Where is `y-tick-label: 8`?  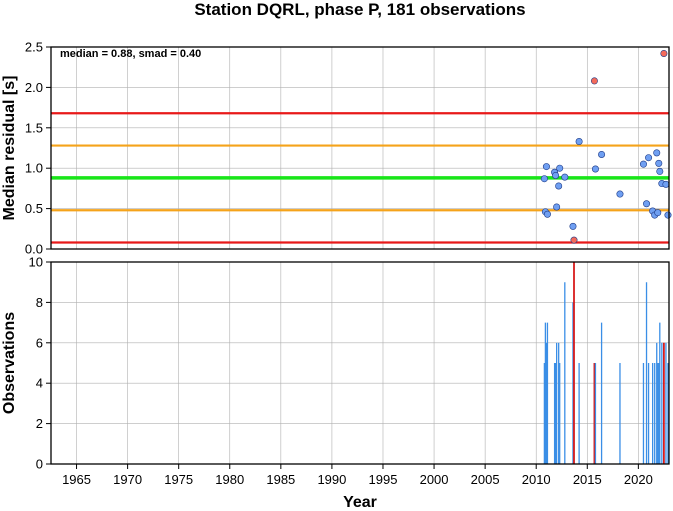
y-tick-label: 8 is located at coordinates (39, 302).